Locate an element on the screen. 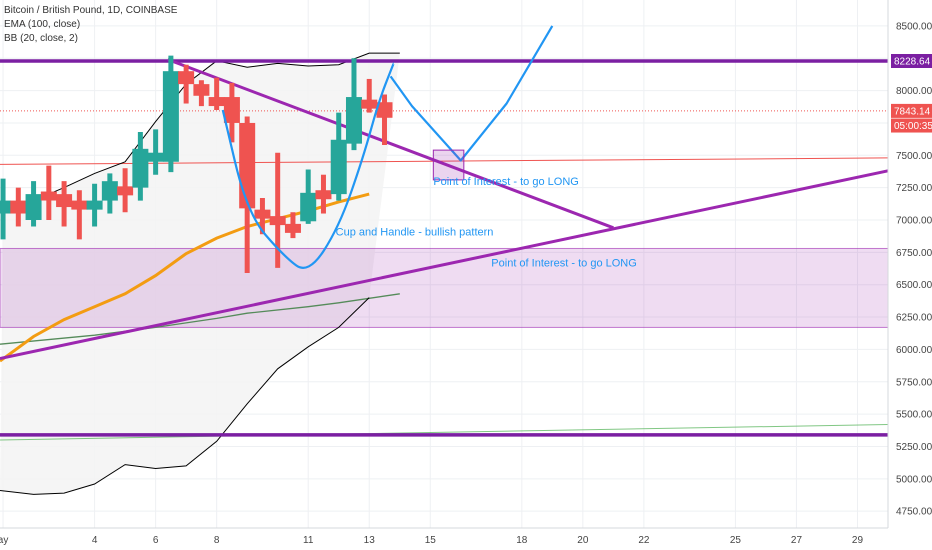  y-tick-label: 5750.00 is located at coordinates (914, 382).